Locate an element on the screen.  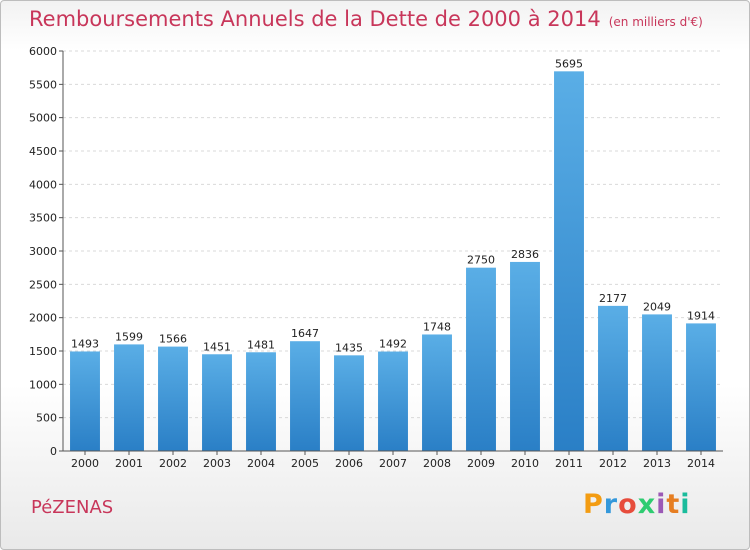
y-tick-label: 3500 is located at coordinates (43, 218).